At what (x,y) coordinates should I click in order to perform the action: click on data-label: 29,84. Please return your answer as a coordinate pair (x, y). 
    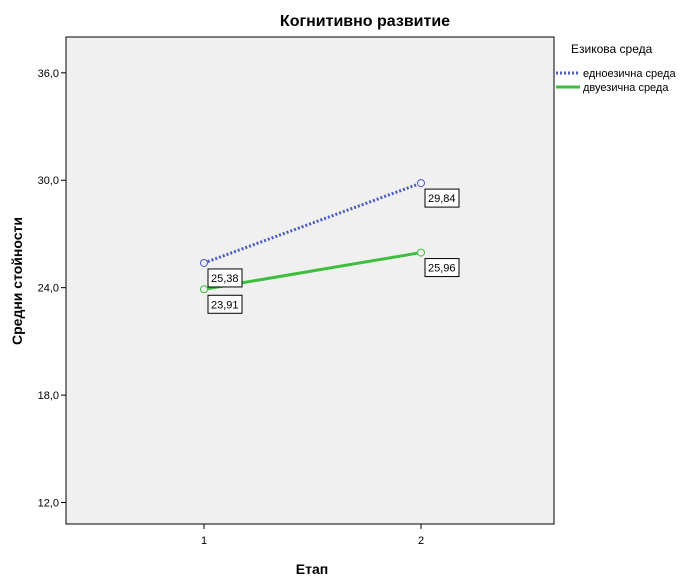
    Looking at the image, I should click on (442, 199).